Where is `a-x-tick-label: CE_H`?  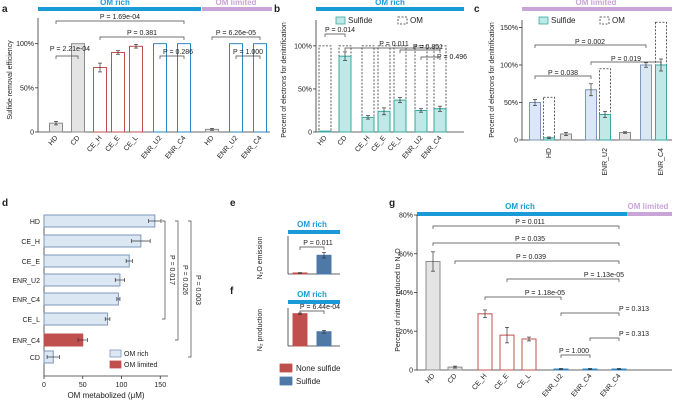 a-x-tick-label: CE_H is located at coordinates (94, 144).